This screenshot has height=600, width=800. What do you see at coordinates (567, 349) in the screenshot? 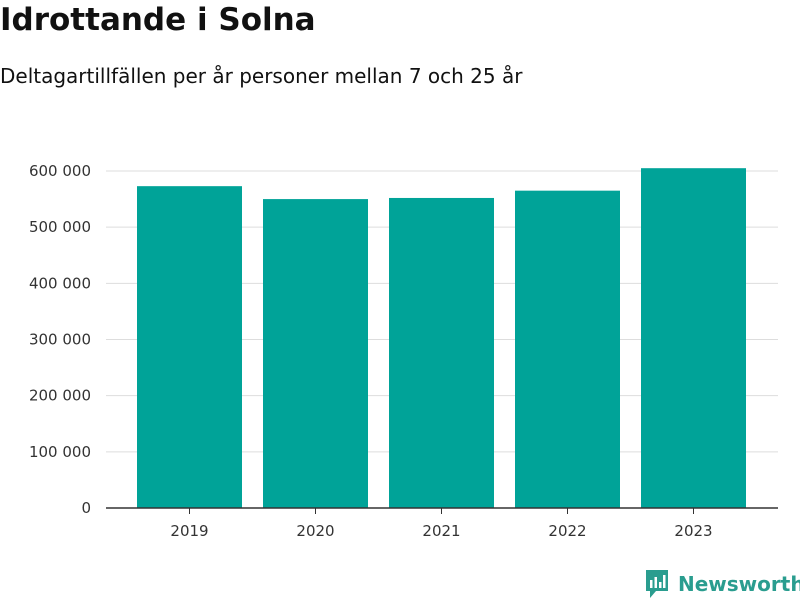
I see `bar-2022` at bounding box center [567, 349].